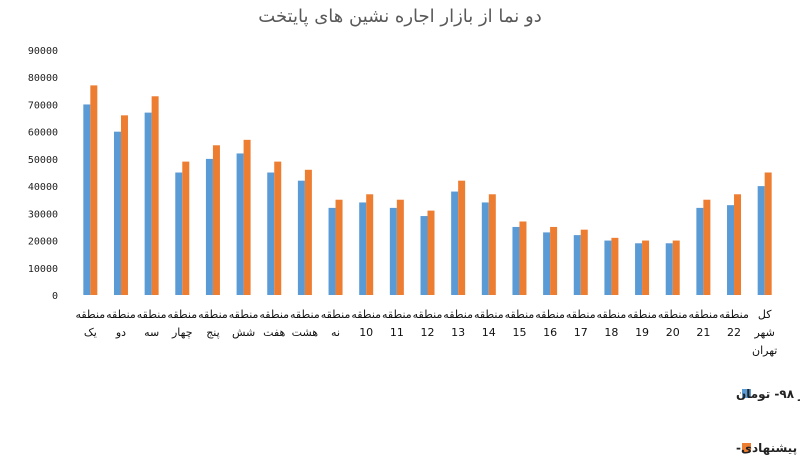 This screenshot has width=800, height=458. I want to click on x-tick-label: شش, so click(243, 332).